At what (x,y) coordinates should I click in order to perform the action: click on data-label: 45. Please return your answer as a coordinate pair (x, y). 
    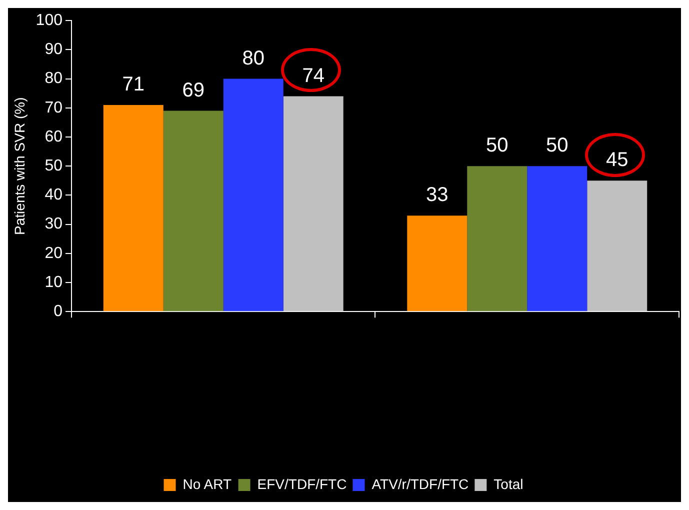
    Looking at the image, I should click on (617, 160).